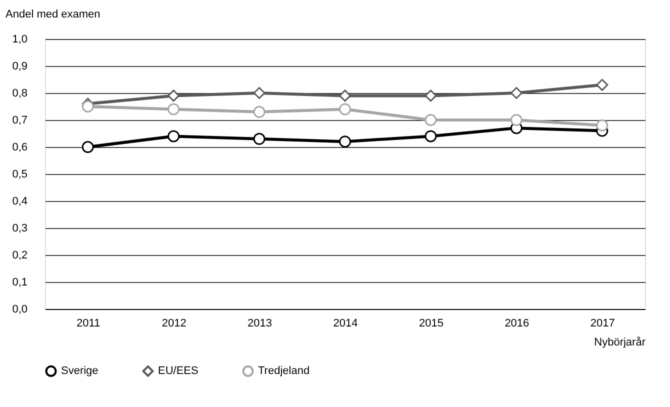 This screenshot has height=407, width=670. Describe the element at coordinates (431, 324) in the screenshot. I see `x-tick-label: 2015` at that location.